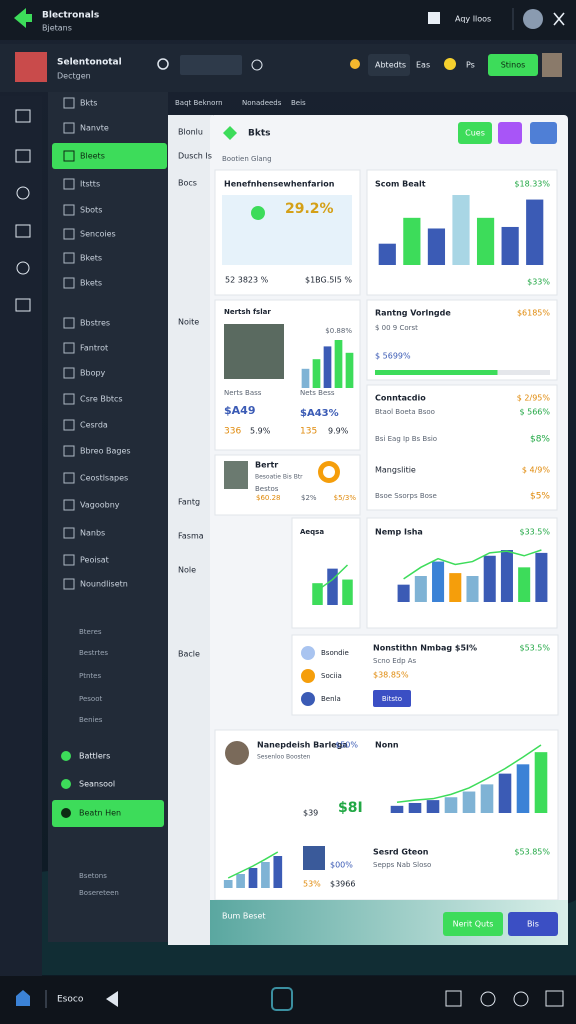 This screenshot has height=1024, width=576. Describe the element at coordinates (312, 532) in the screenshot. I see `label: Aeqsa` at that location.